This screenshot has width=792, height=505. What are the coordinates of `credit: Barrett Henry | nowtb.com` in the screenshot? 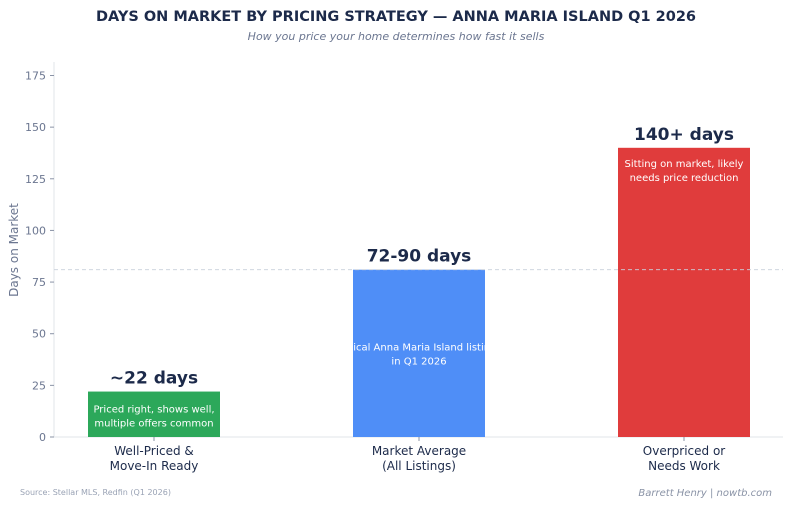 It's located at (705, 493).